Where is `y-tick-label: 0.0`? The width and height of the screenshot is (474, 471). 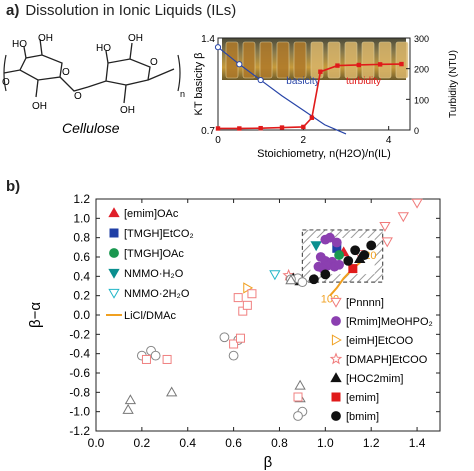 y-tick-label: 0.0 is located at coordinates (81, 315).